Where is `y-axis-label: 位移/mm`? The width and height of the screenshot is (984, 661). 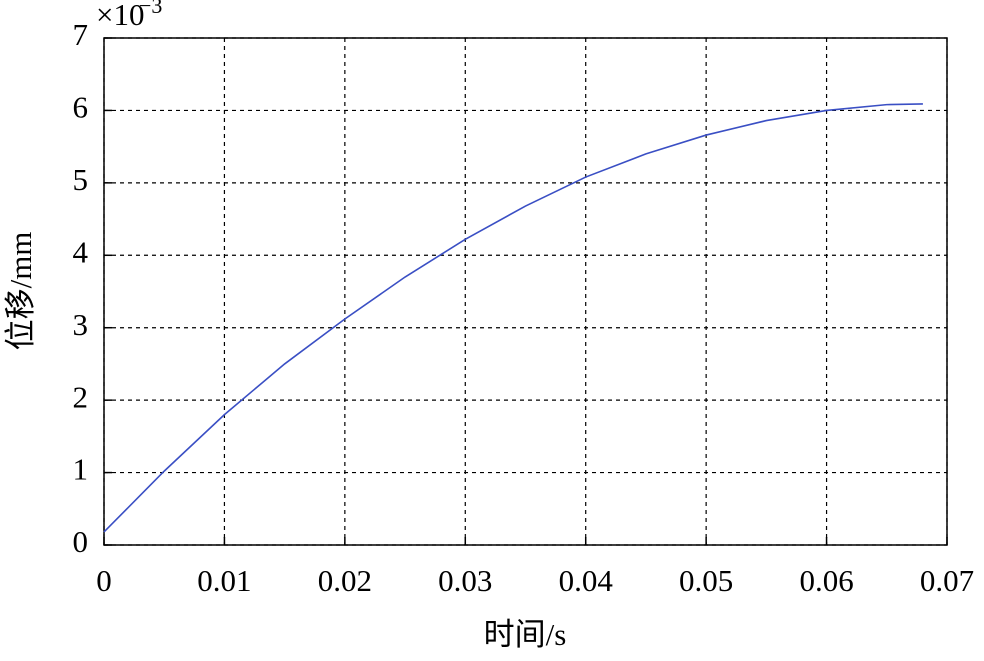
y-axis-label: 位移/mm is located at coordinates (20, 291).